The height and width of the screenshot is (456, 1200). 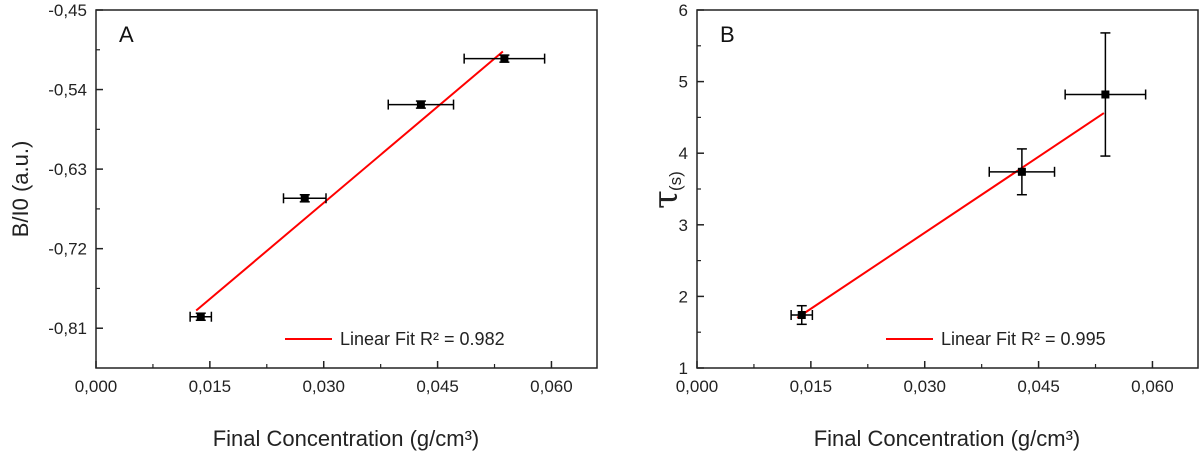 What do you see at coordinates (20, 189) in the screenshot?
I see `y-axis-title: B/I0 (a.u.)` at bounding box center [20, 189].